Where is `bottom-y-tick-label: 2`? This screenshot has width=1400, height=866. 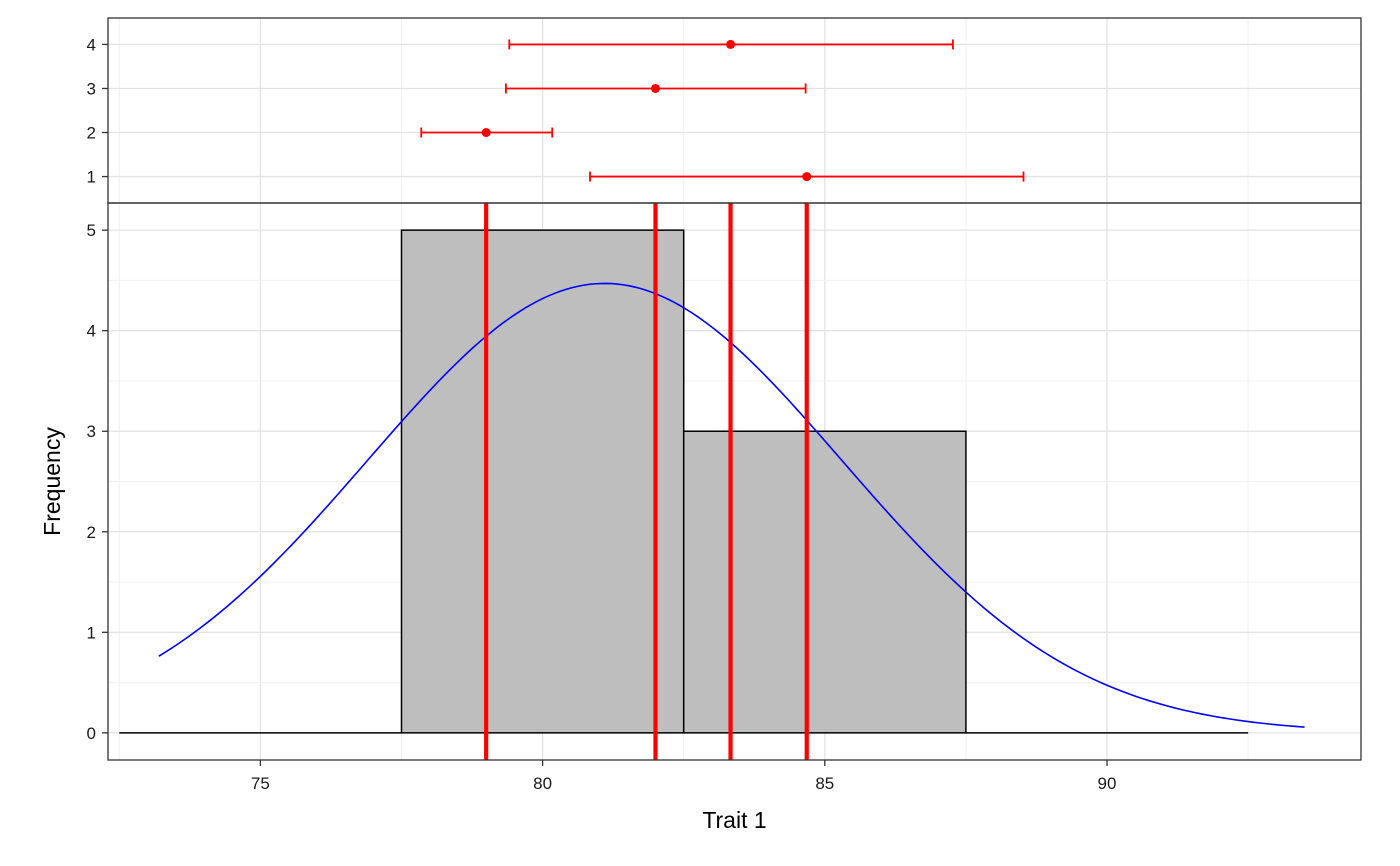
bottom-y-tick-label: 2 is located at coordinates (91, 532).